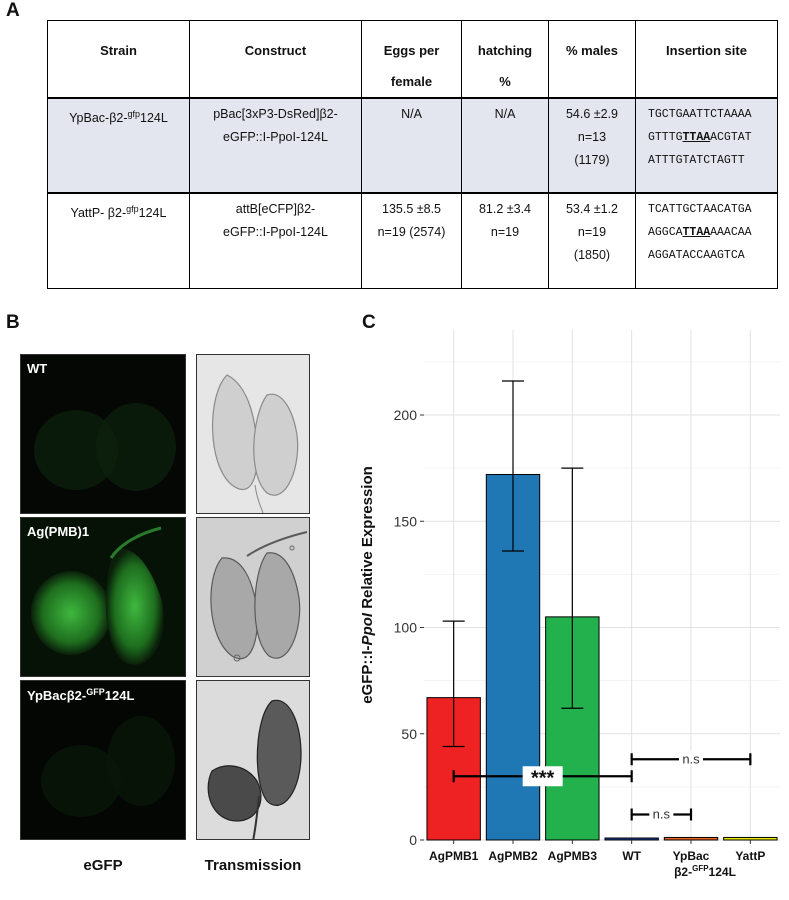  I want to click on cell-strain: YpBac-β2-gfp124L, so click(118, 145).